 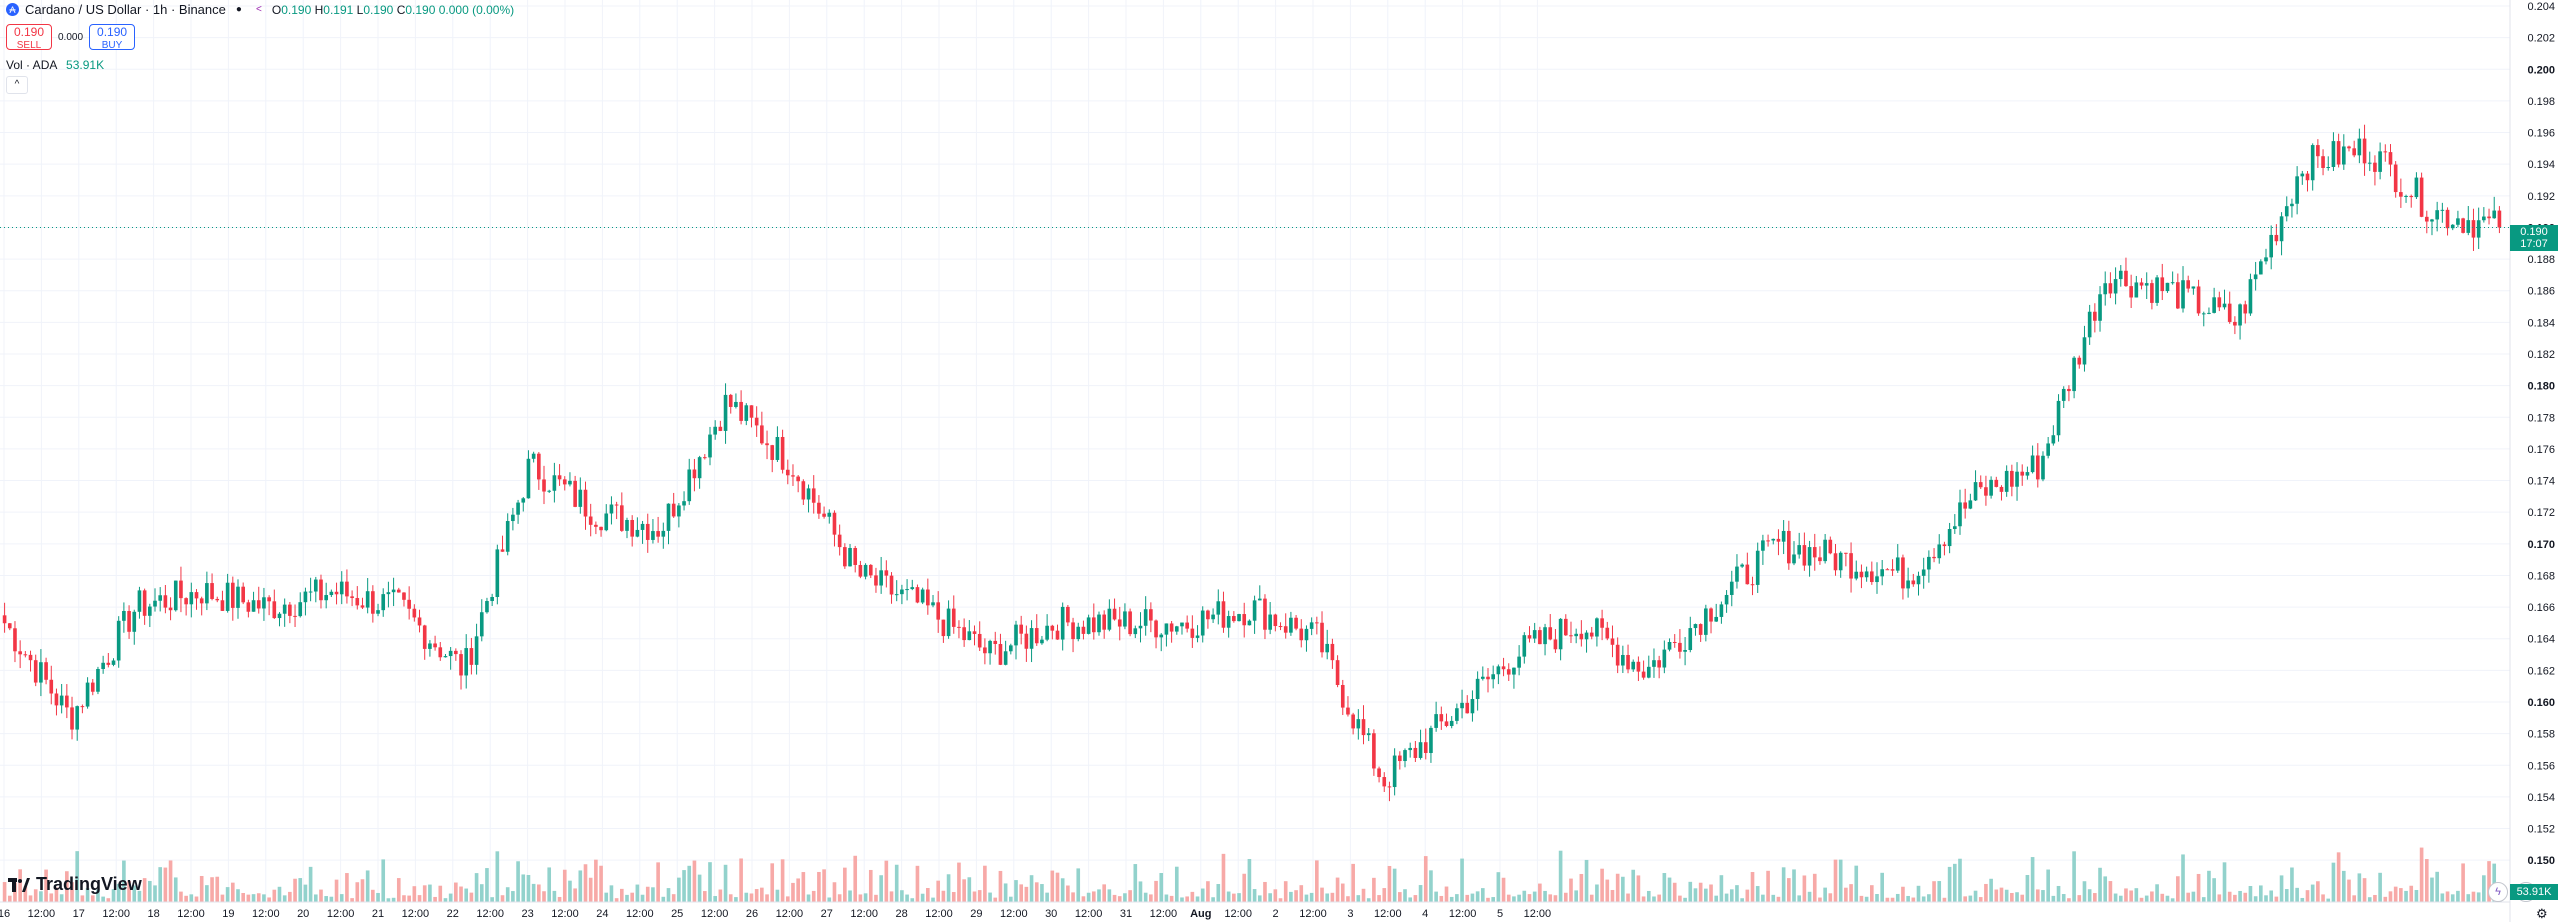 I want to click on market-status-icon: ●, so click(x=238, y=9).